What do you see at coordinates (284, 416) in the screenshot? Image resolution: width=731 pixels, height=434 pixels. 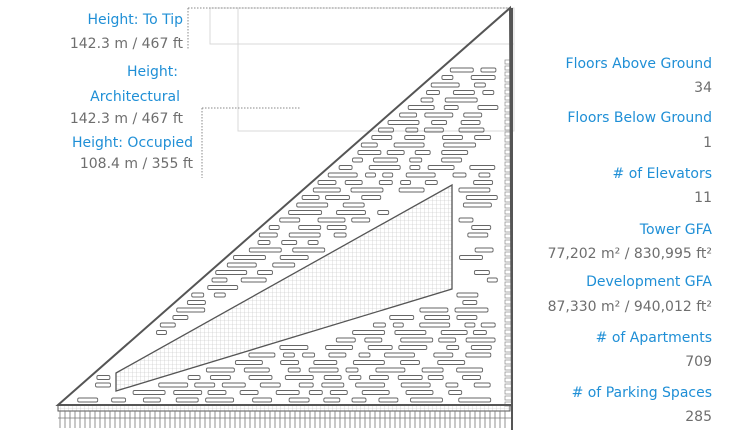 I see `podium-base` at bounding box center [284, 416].